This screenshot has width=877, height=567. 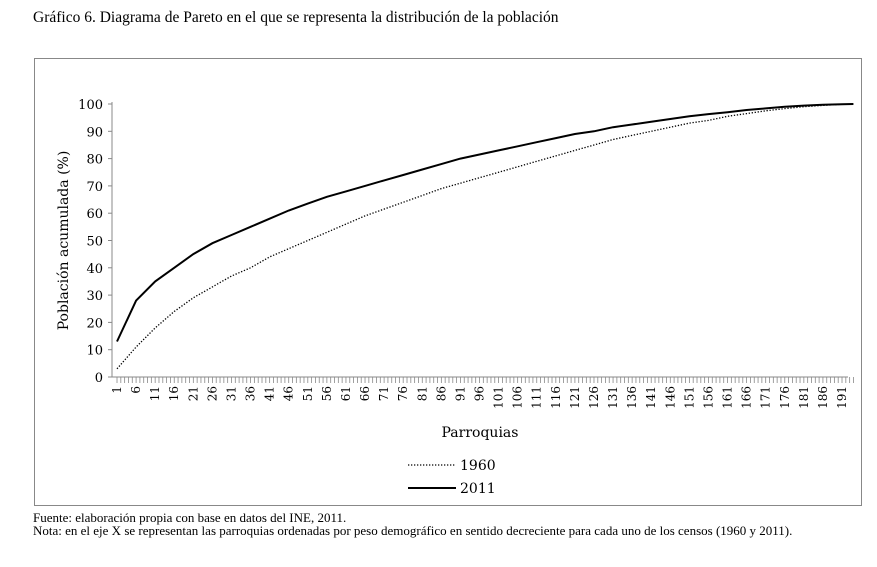 What do you see at coordinates (785, 397) in the screenshot?
I see `x-tick-label: 176` at bounding box center [785, 397].